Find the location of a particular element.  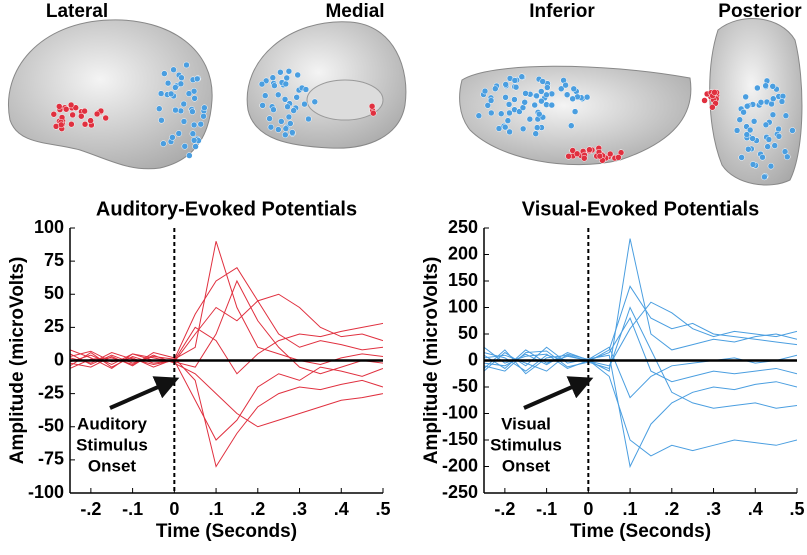

y-tick-label: 25 is located at coordinates (54, 326).